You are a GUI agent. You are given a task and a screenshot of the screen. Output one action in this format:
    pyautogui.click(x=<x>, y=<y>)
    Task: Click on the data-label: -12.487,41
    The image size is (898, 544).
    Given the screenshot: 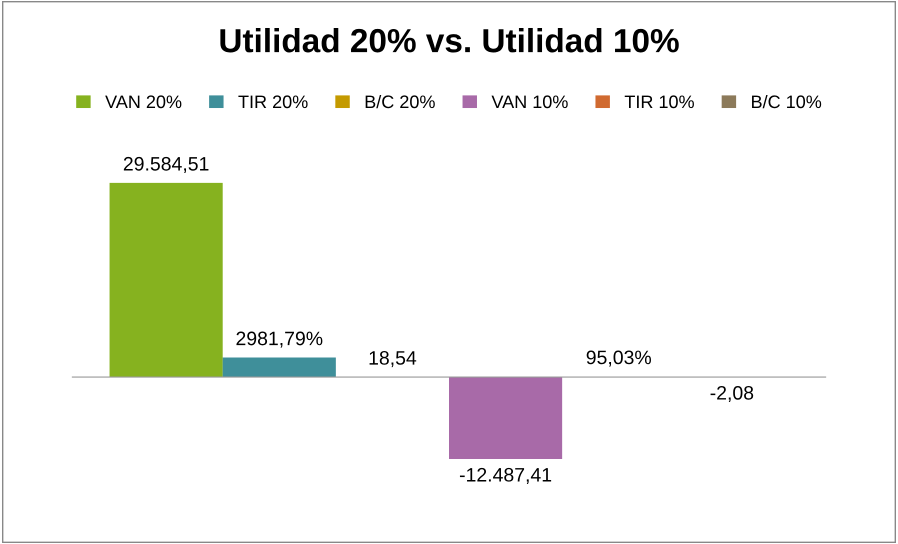 What is the action you would take?
    pyautogui.click(x=506, y=476)
    